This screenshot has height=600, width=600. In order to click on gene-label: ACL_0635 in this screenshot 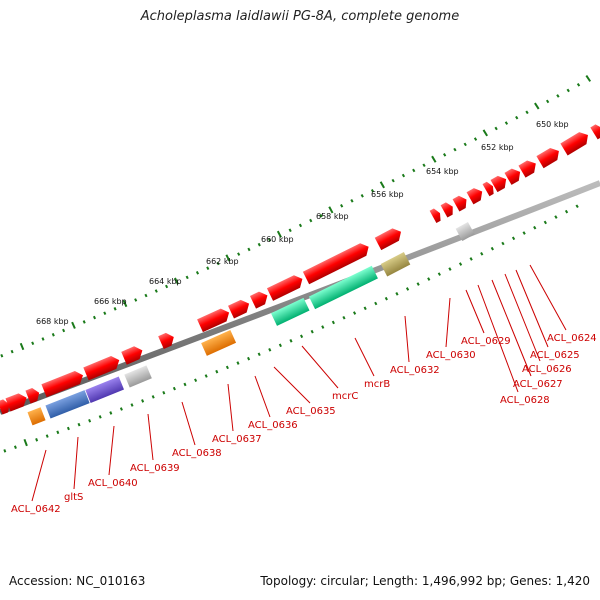, I will do `click(311, 411)`.